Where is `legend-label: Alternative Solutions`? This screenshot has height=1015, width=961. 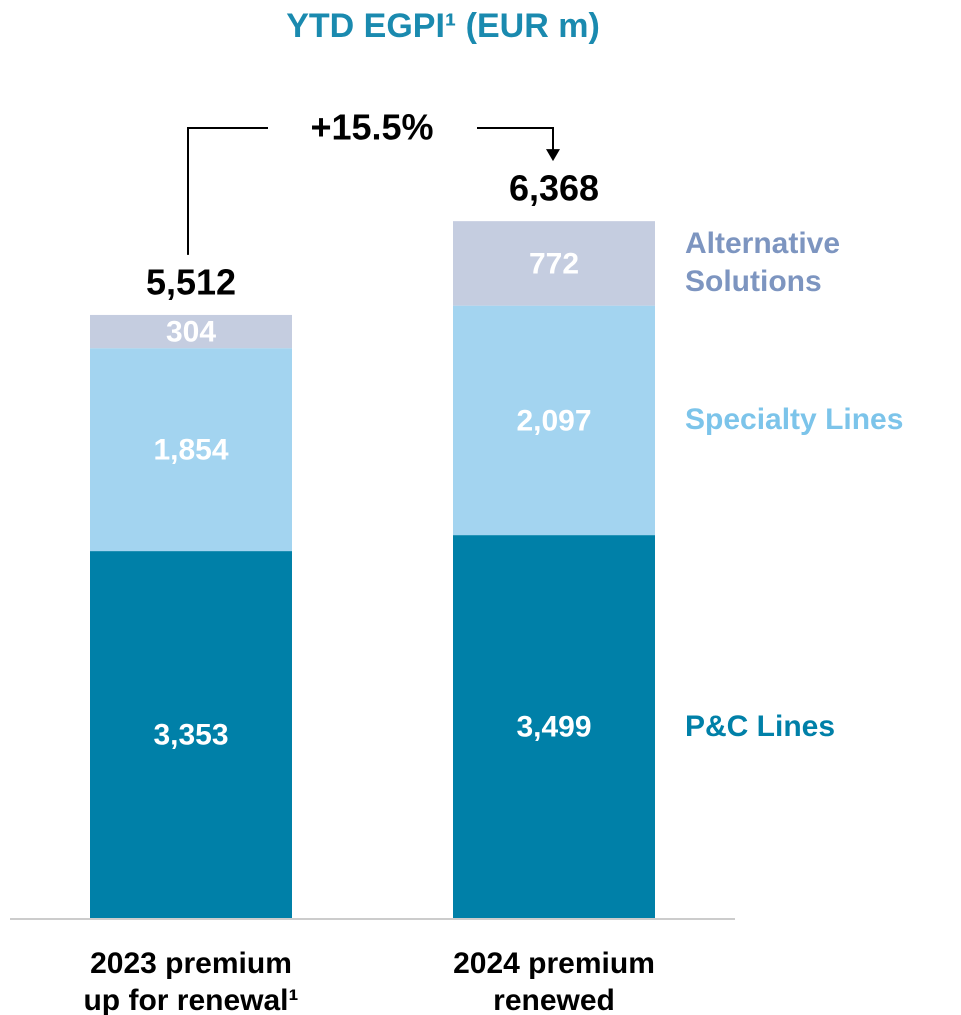
legend-label: Alternative Solutions is located at coordinates (763, 263).